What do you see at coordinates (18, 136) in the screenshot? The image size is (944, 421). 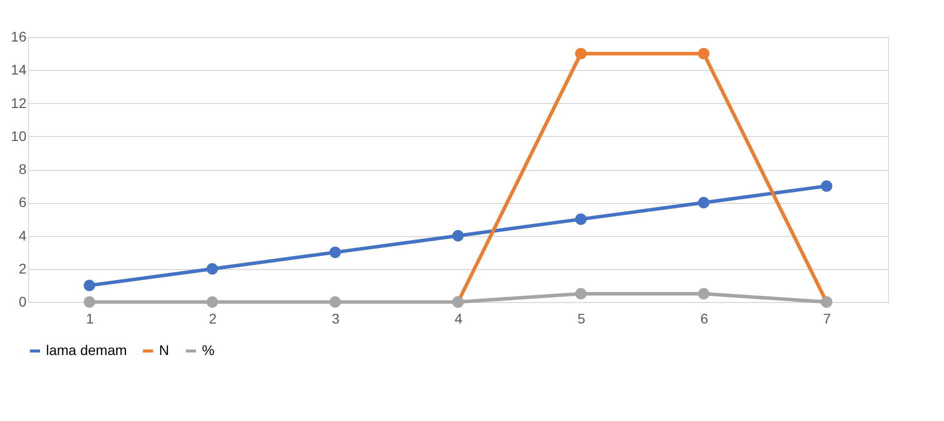 I see `y-tick-label: 10` at bounding box center [18, 136].